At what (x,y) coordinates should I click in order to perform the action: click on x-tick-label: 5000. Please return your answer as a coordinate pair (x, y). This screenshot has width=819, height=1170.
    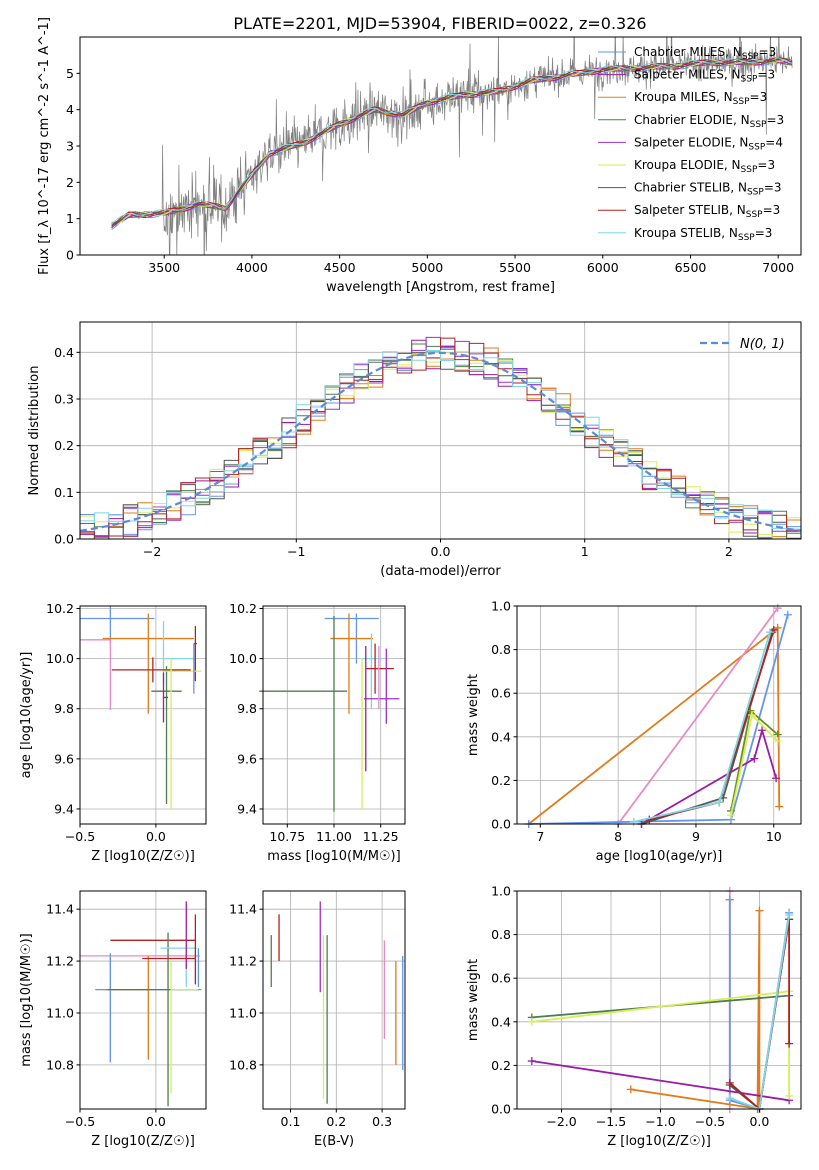
    Looking at the image, I should click on (427, 267).